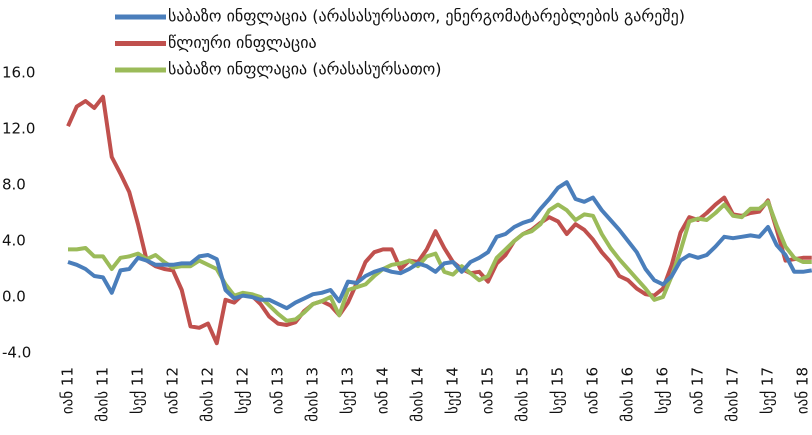 This screenshot has width=812, height=435. What do you see at coordinates (663, 390) in the screenshot?
I see `x-tick-label: სექ 16` at bounding box center [663, 390].